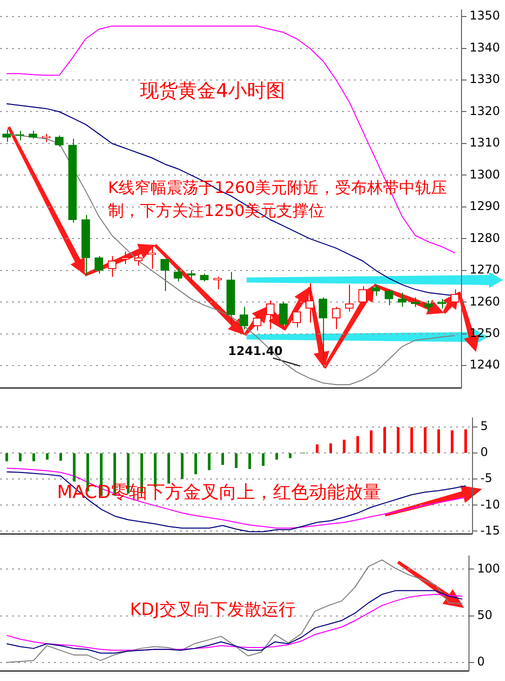  I want to click on annotation: KDJ交叉向下发散运行, so click(213, 610).